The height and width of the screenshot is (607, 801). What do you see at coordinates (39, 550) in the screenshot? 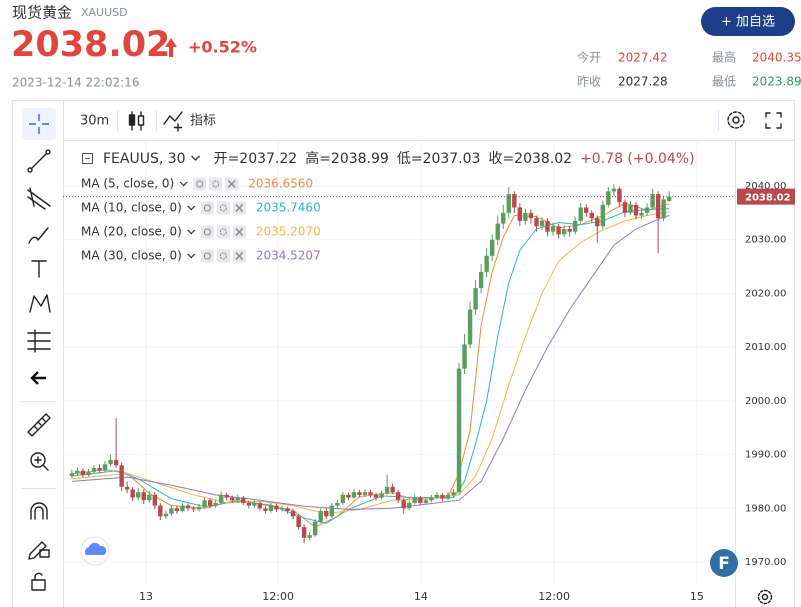
I see `lock-drawing-tool` at bounding box center [39, 550].